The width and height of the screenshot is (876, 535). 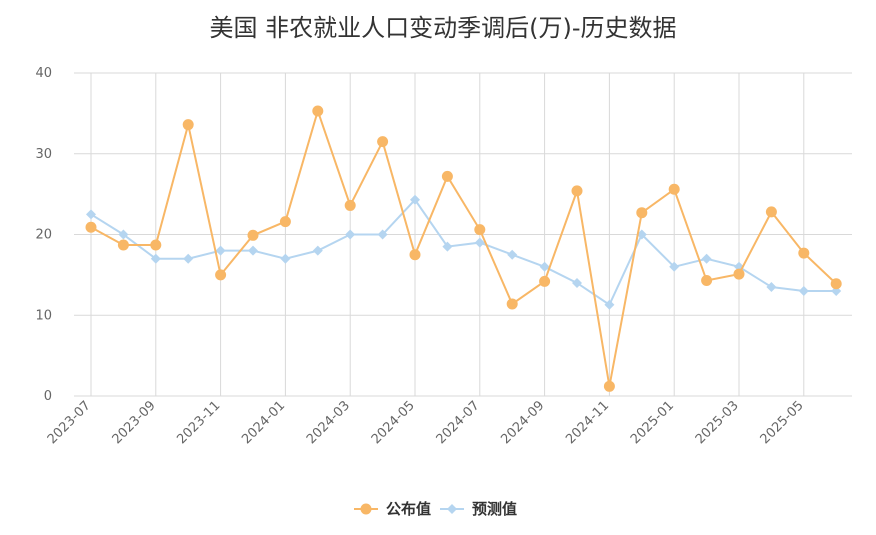 I want to click on x-tick-label: 2024-03, so click(x=328, y=422).